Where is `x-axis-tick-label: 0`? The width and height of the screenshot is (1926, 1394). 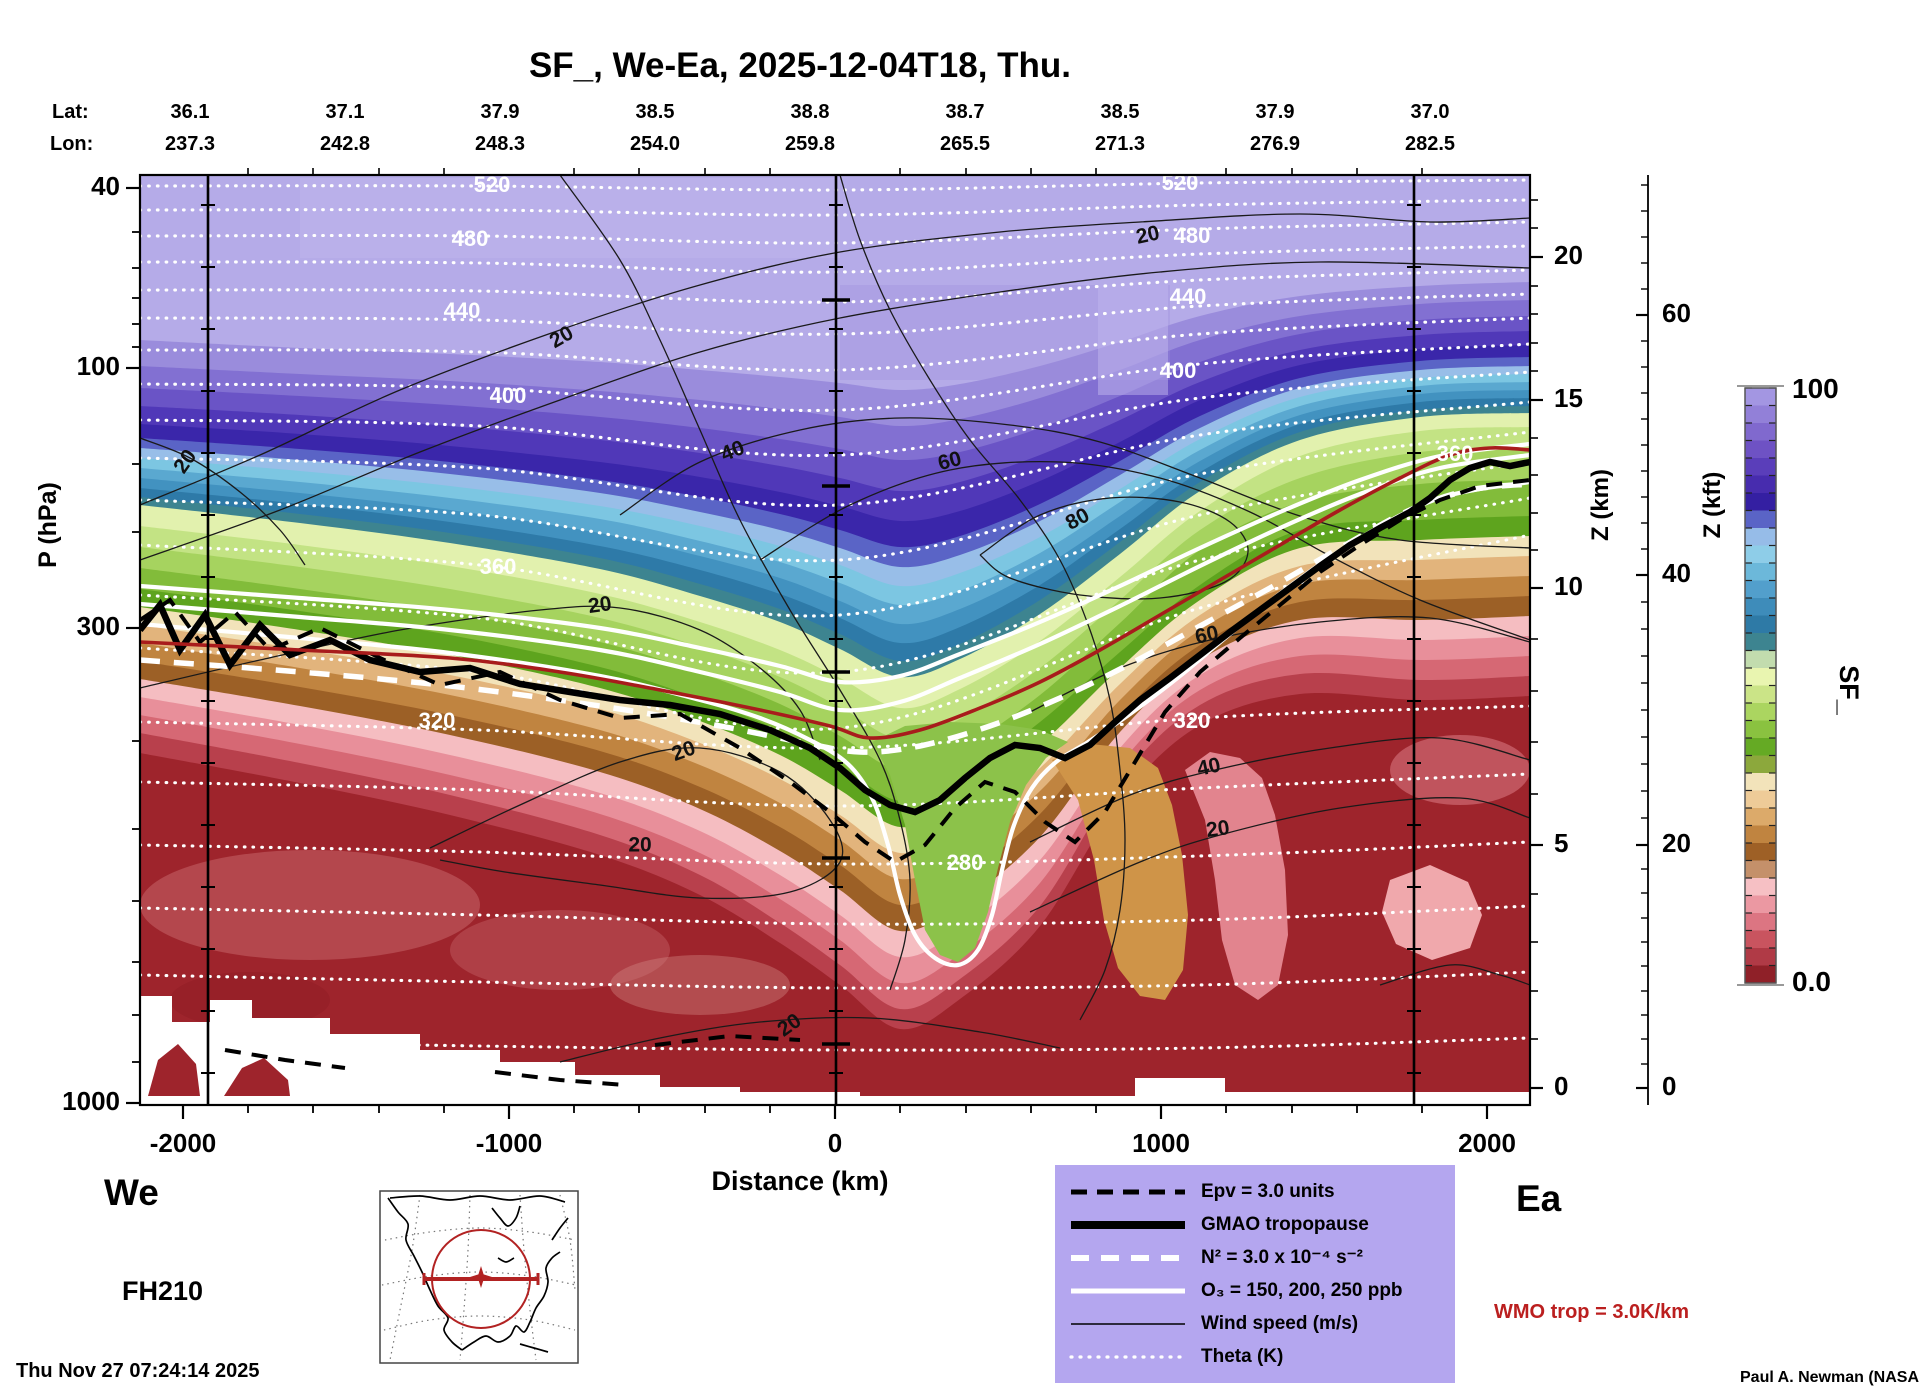
x-axis-tick-label: 0 is located at coordinates (835, 1143).